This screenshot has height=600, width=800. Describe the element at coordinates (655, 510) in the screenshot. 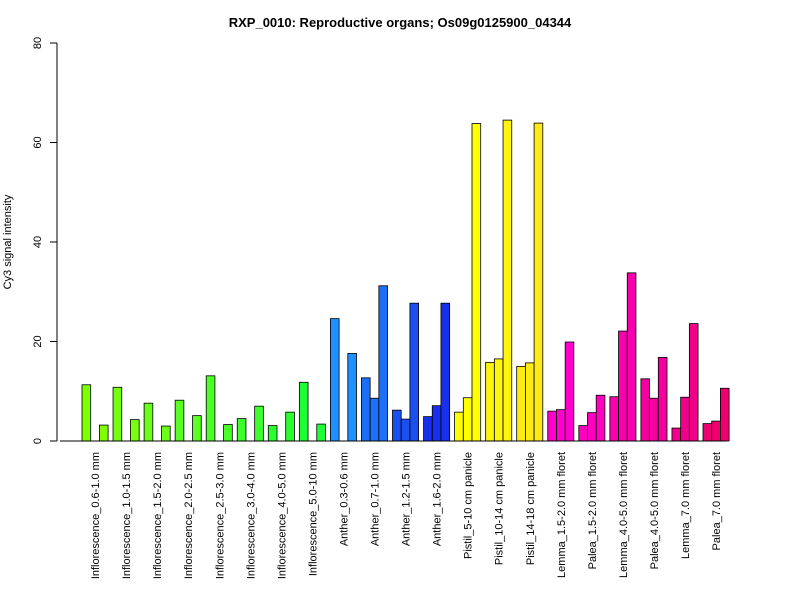

I see `x-tick-label: Palea_4.0-5.0 mm floret` at that location.